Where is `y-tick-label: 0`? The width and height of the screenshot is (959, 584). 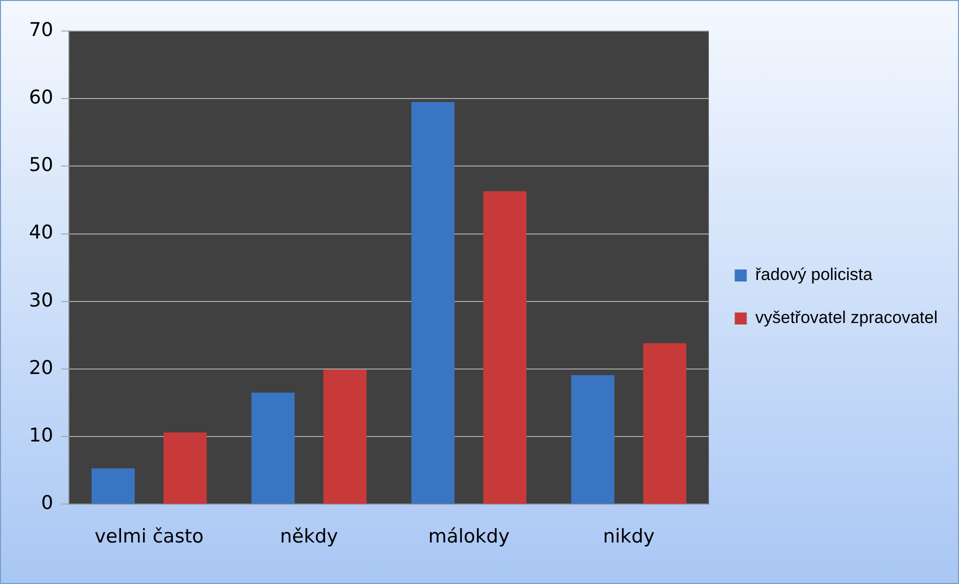 y-tick-label: 0 is located at coordinates (47, 503).